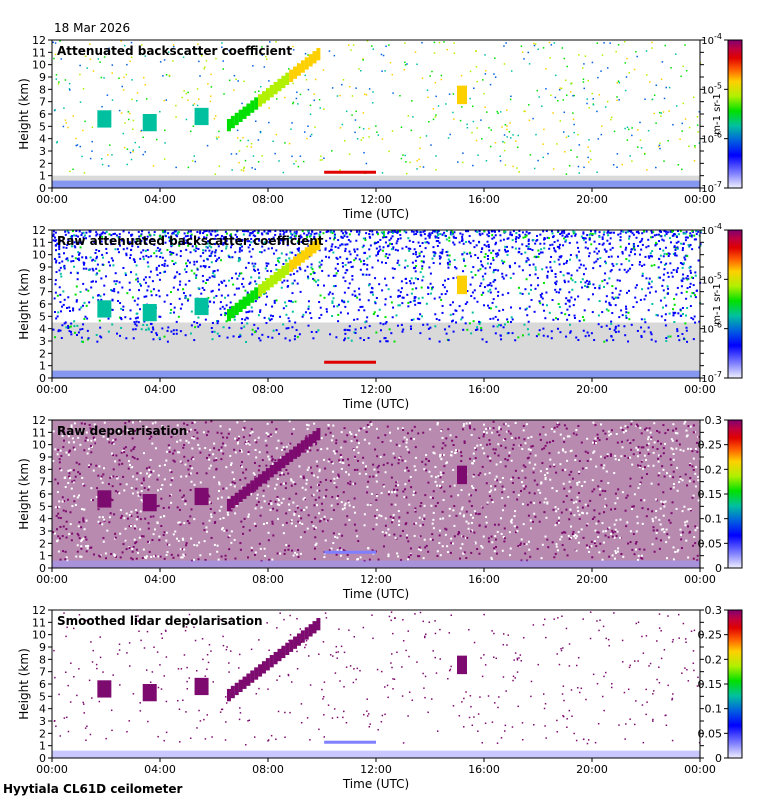 The height and width of the screenshot is (800, 780). I want to click on colorbar-tick-label: 0.25, so click(710, 445).